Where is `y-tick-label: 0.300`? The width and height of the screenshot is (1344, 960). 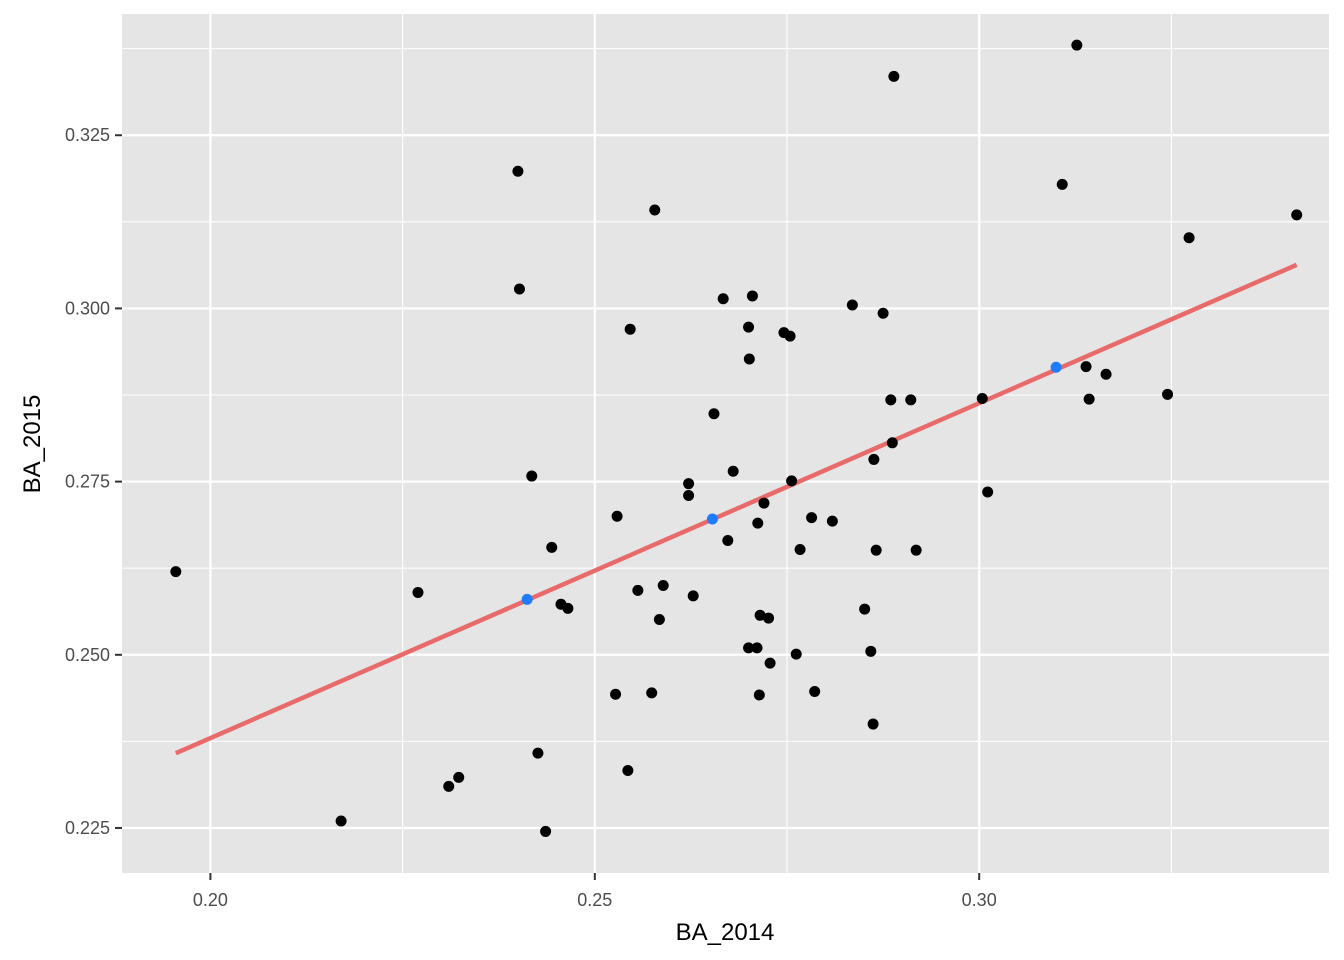 y-tick-label: 0.300 is located at coordinates (87, 308).